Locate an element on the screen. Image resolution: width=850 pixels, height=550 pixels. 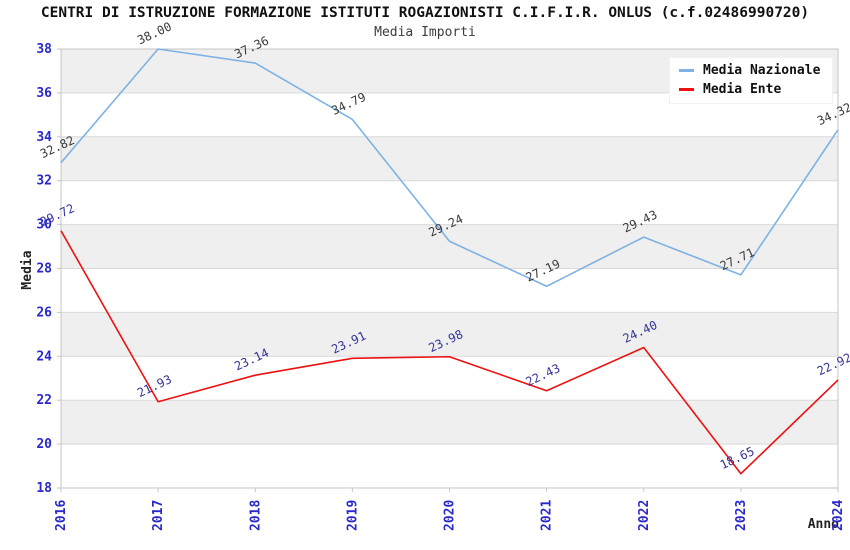
chart-subtitle: Media Importi is located at coordinates (425, 32).